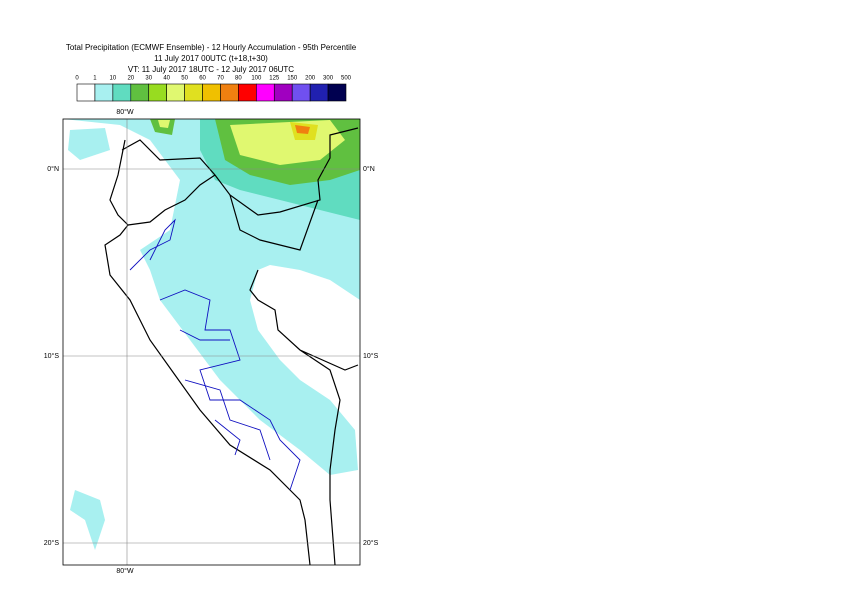  I want to click on legend-label: 30, so click(148, 79).